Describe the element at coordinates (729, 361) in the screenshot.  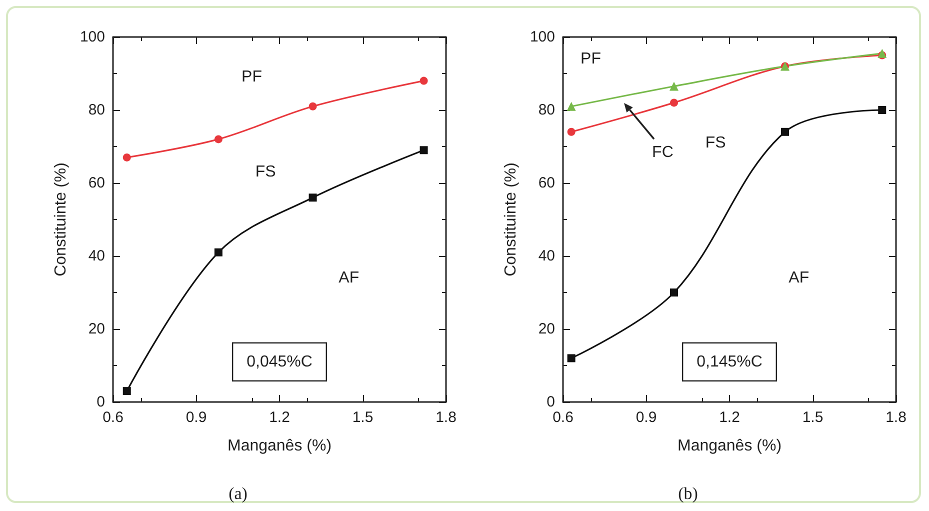
I see `annotation: 0,145%C` at that location.